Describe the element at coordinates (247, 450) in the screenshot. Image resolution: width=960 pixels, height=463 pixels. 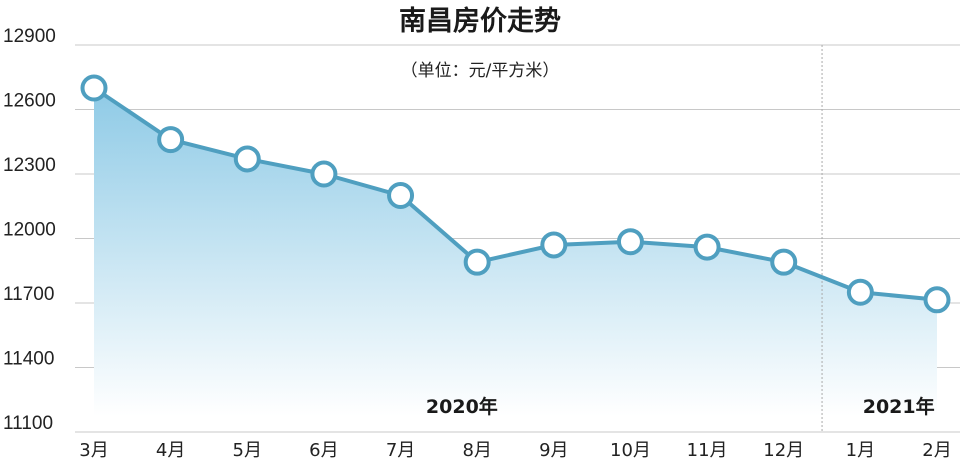
I see `x-tick-label: 5月` at that location.